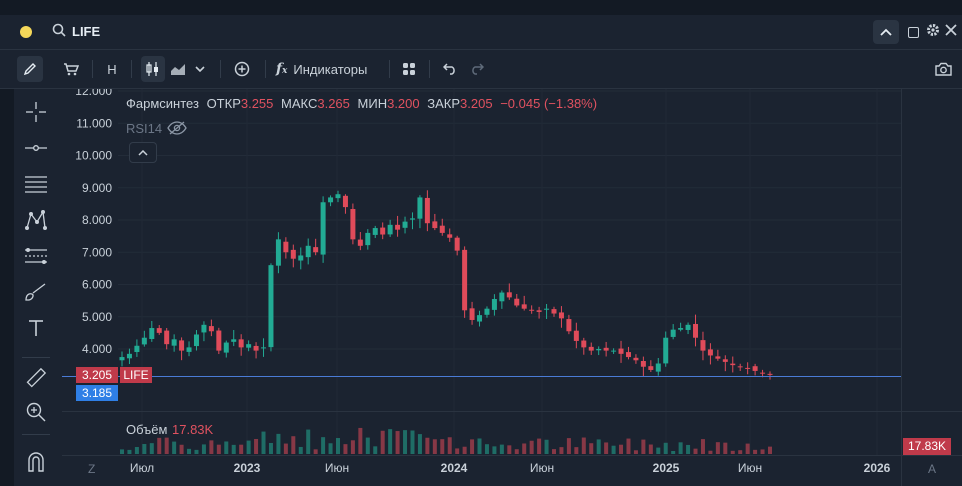 The image size is (962, 486). Describe the element at coordinates (36, 148) in the screenshot. I see `trend-line-tool` at that location.